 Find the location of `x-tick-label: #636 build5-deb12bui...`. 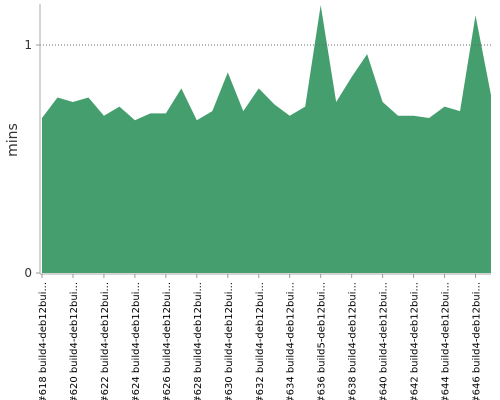

x-tick-label: #636 build5-deb12bui... is located at coordinates (322, 341).